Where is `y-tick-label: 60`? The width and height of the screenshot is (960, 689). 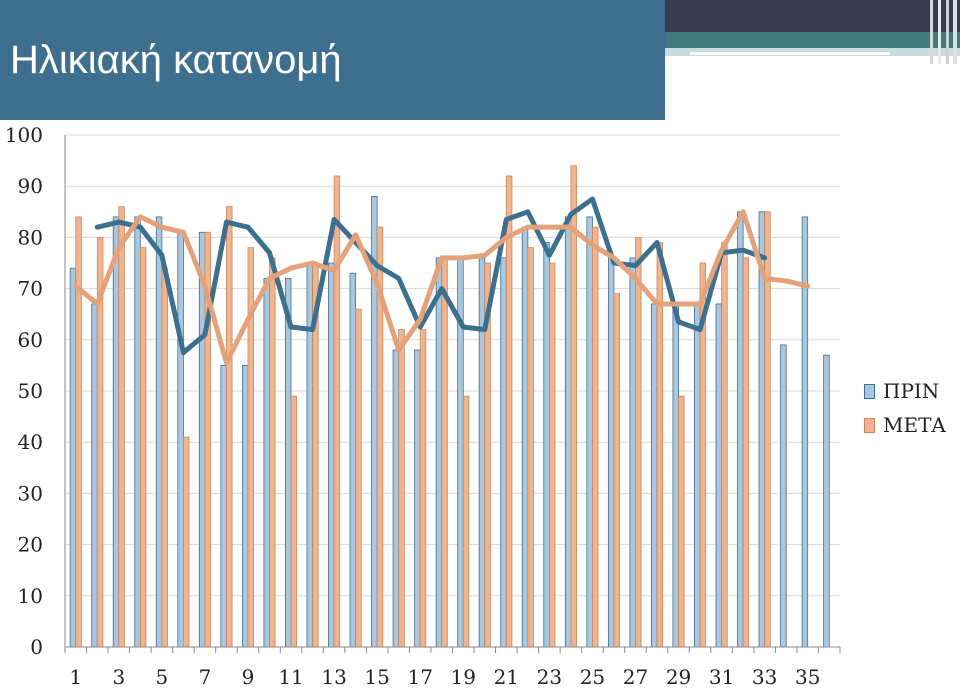
y-tick-label: 60 is located at coordinates (30, 340).